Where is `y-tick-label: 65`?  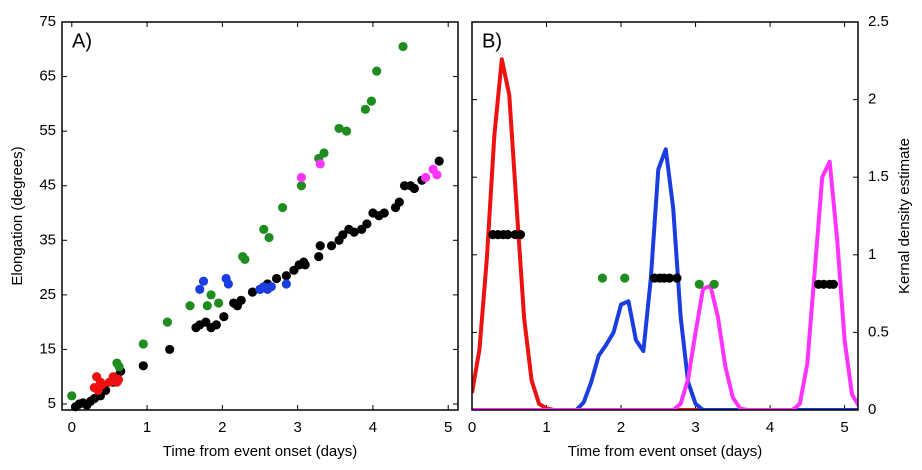 y-tick-label: 65 is located at coordinates (47, 76).